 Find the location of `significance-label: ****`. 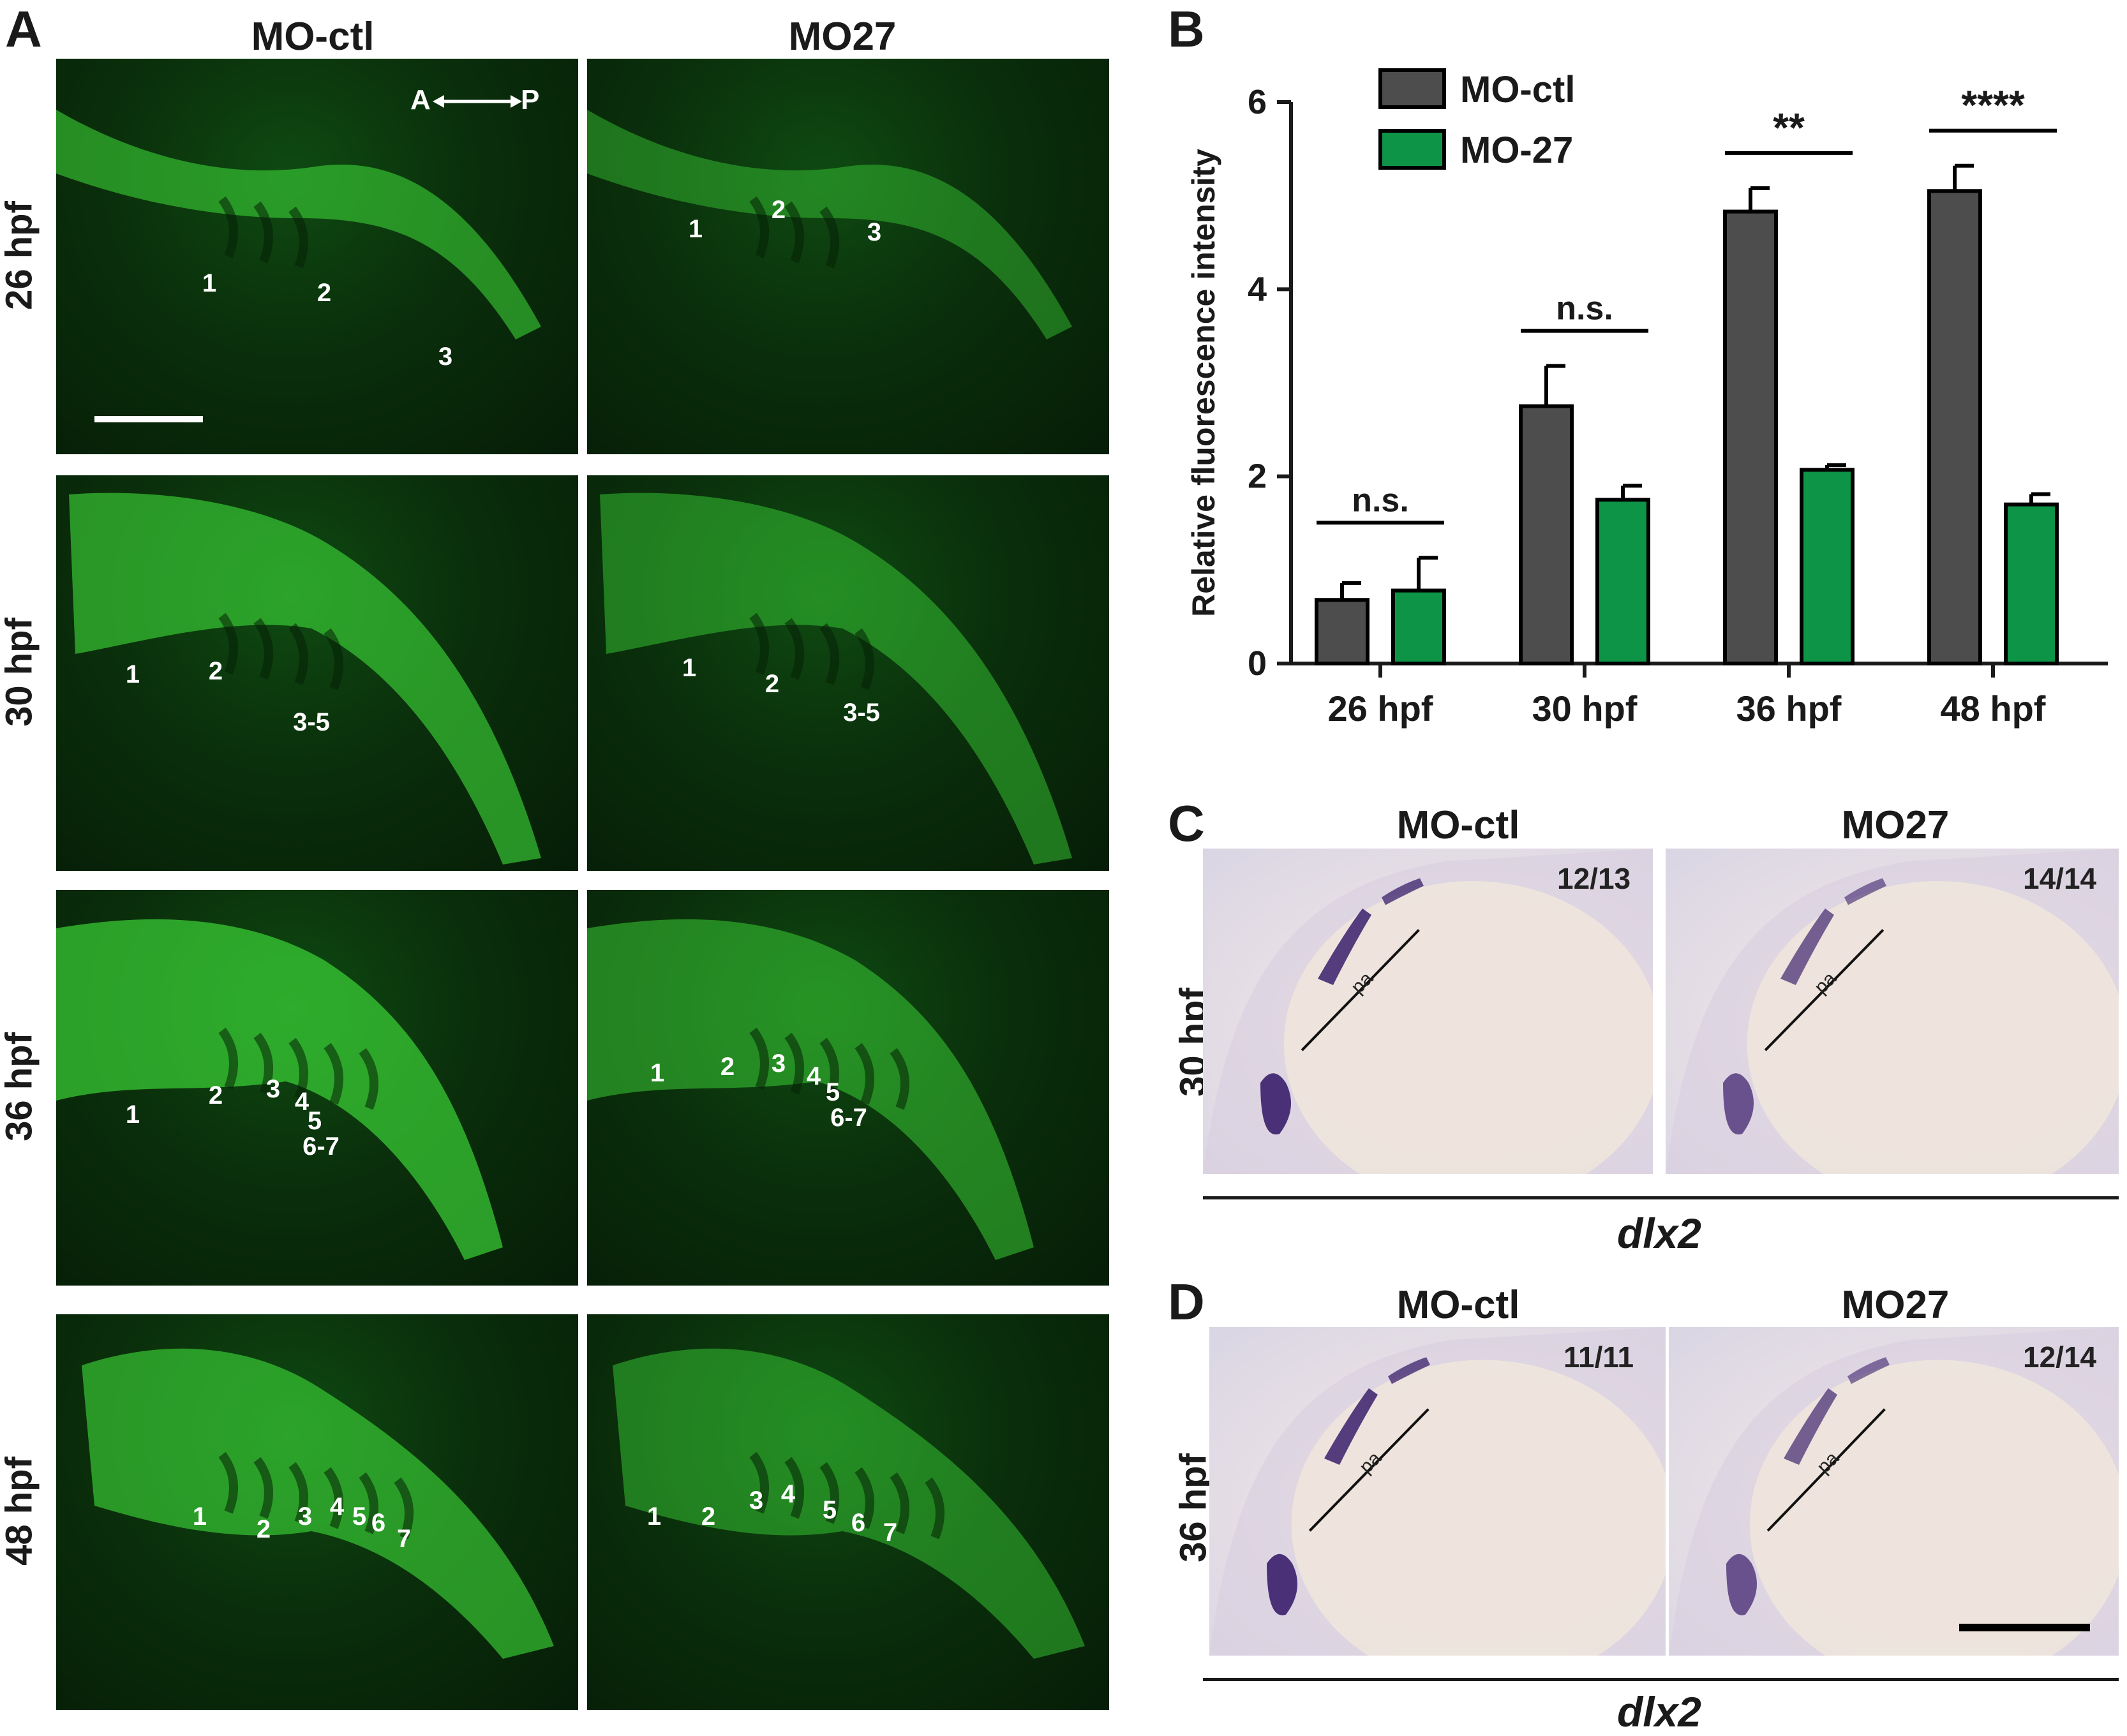

significance-label: **** is located at coordinates (1993, 105).